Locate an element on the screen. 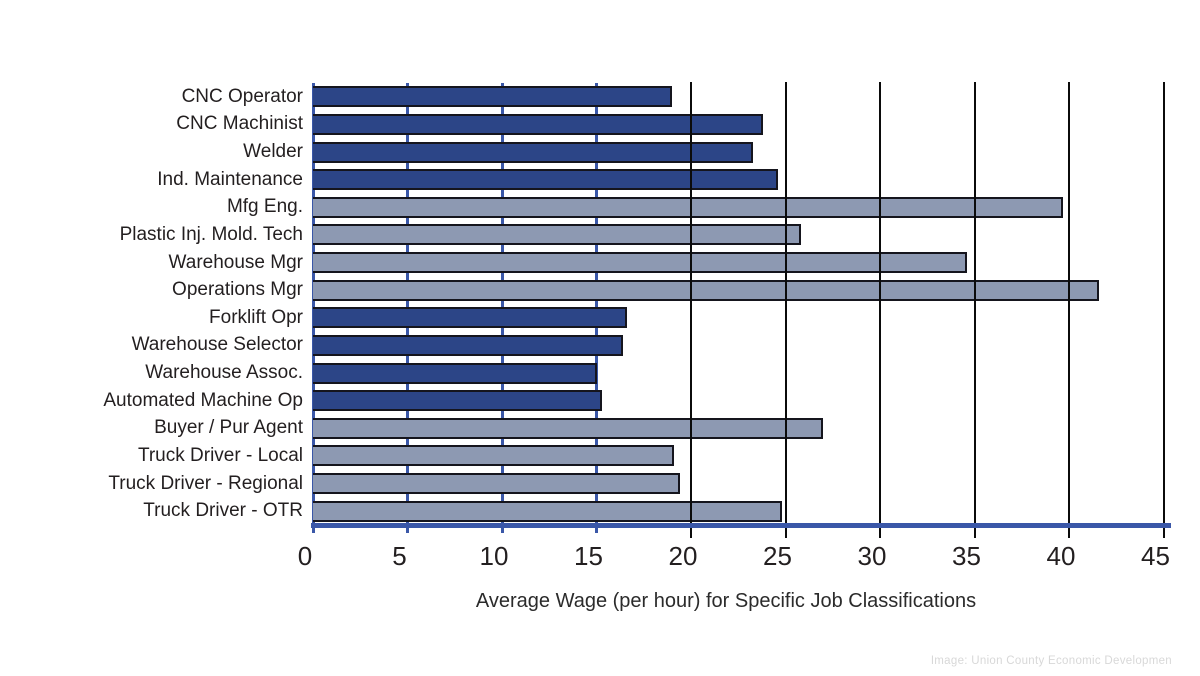 The image size is (1200, 676). image-credit: Image: Union County Economic Developmen is located at coordinates (1051, 661).